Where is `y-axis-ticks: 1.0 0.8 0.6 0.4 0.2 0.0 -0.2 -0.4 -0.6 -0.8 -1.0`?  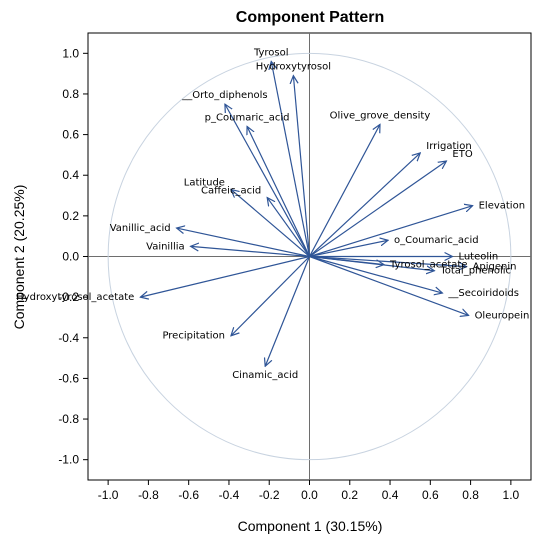
y-axis-ticks: 1.0 0.8 0.6 0.4 0.2 0.0 -0.2 -0.4 -0.6 -0.8 -1.0 is located at coordinates (73, 256).